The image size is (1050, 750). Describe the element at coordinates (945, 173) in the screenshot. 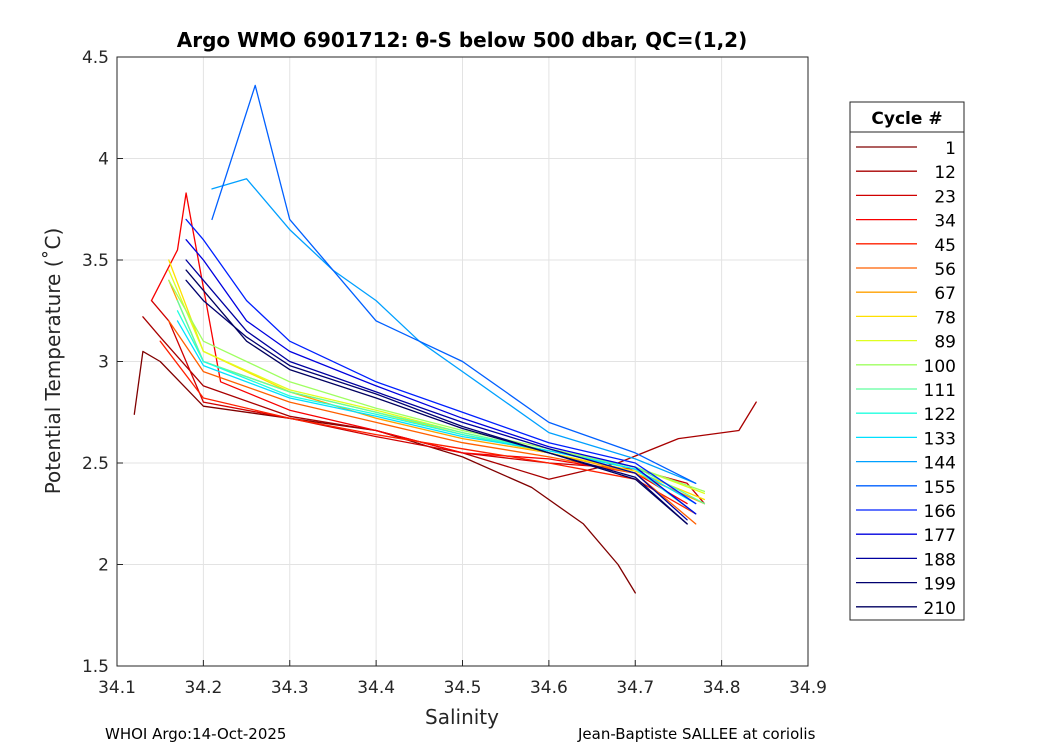

I see `legend-label: 12` at that location.